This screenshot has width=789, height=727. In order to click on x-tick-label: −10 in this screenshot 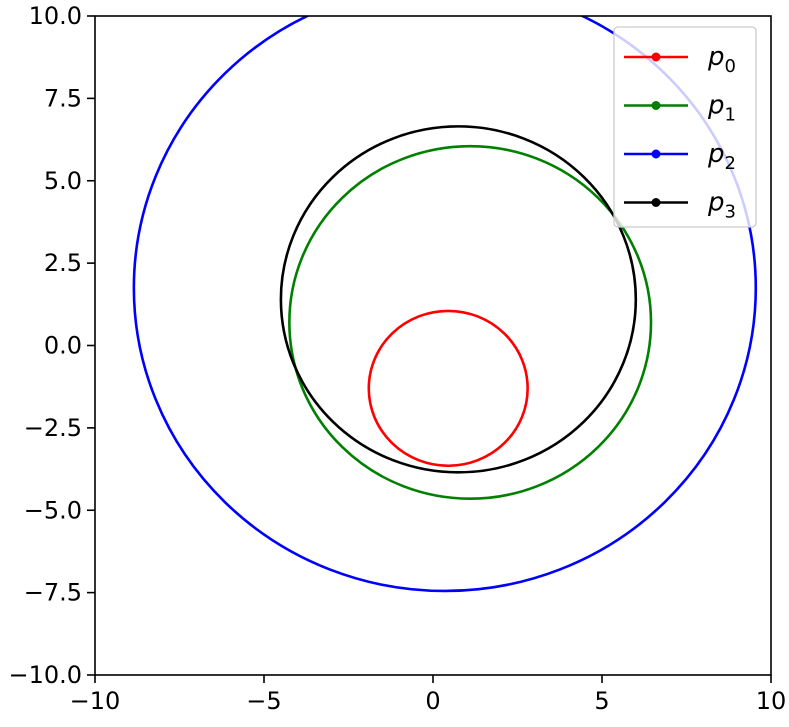, I will do `click(95, 701)`.